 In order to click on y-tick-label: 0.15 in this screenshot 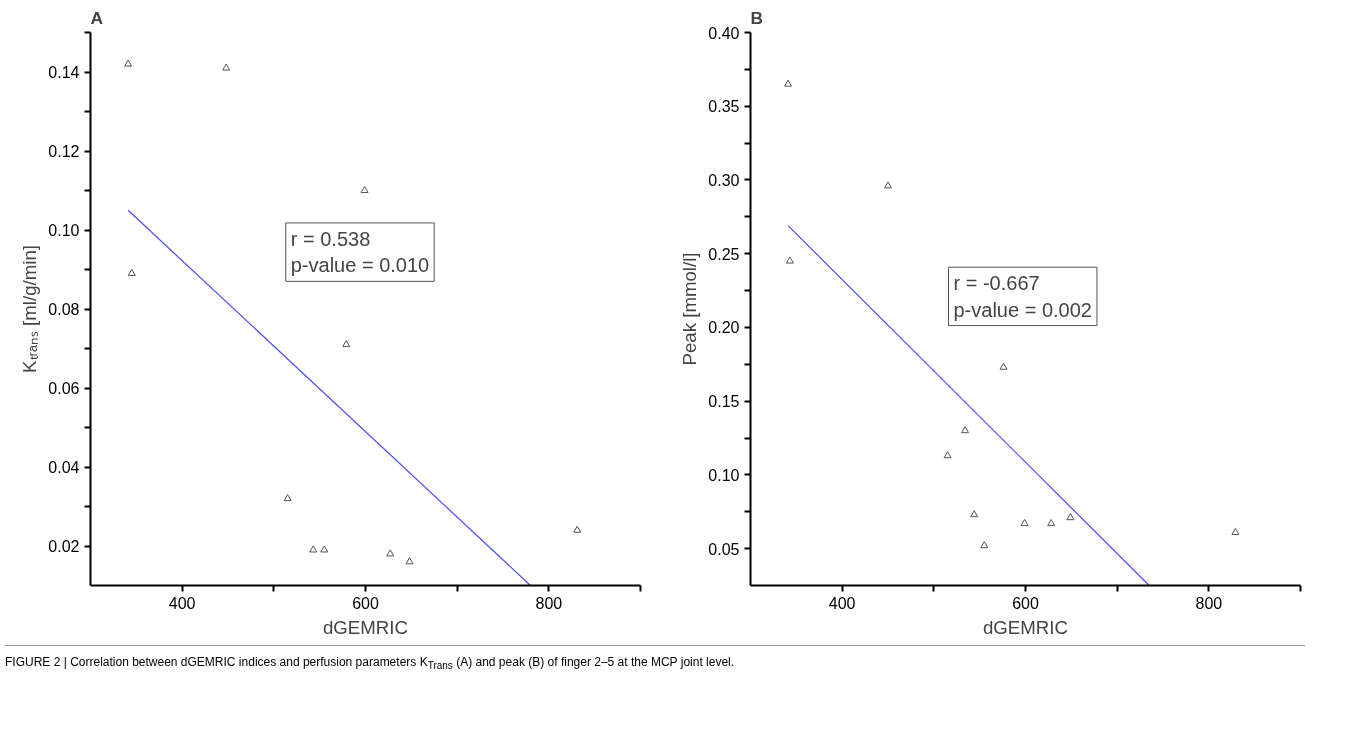, I will do `click(724, 402)`.